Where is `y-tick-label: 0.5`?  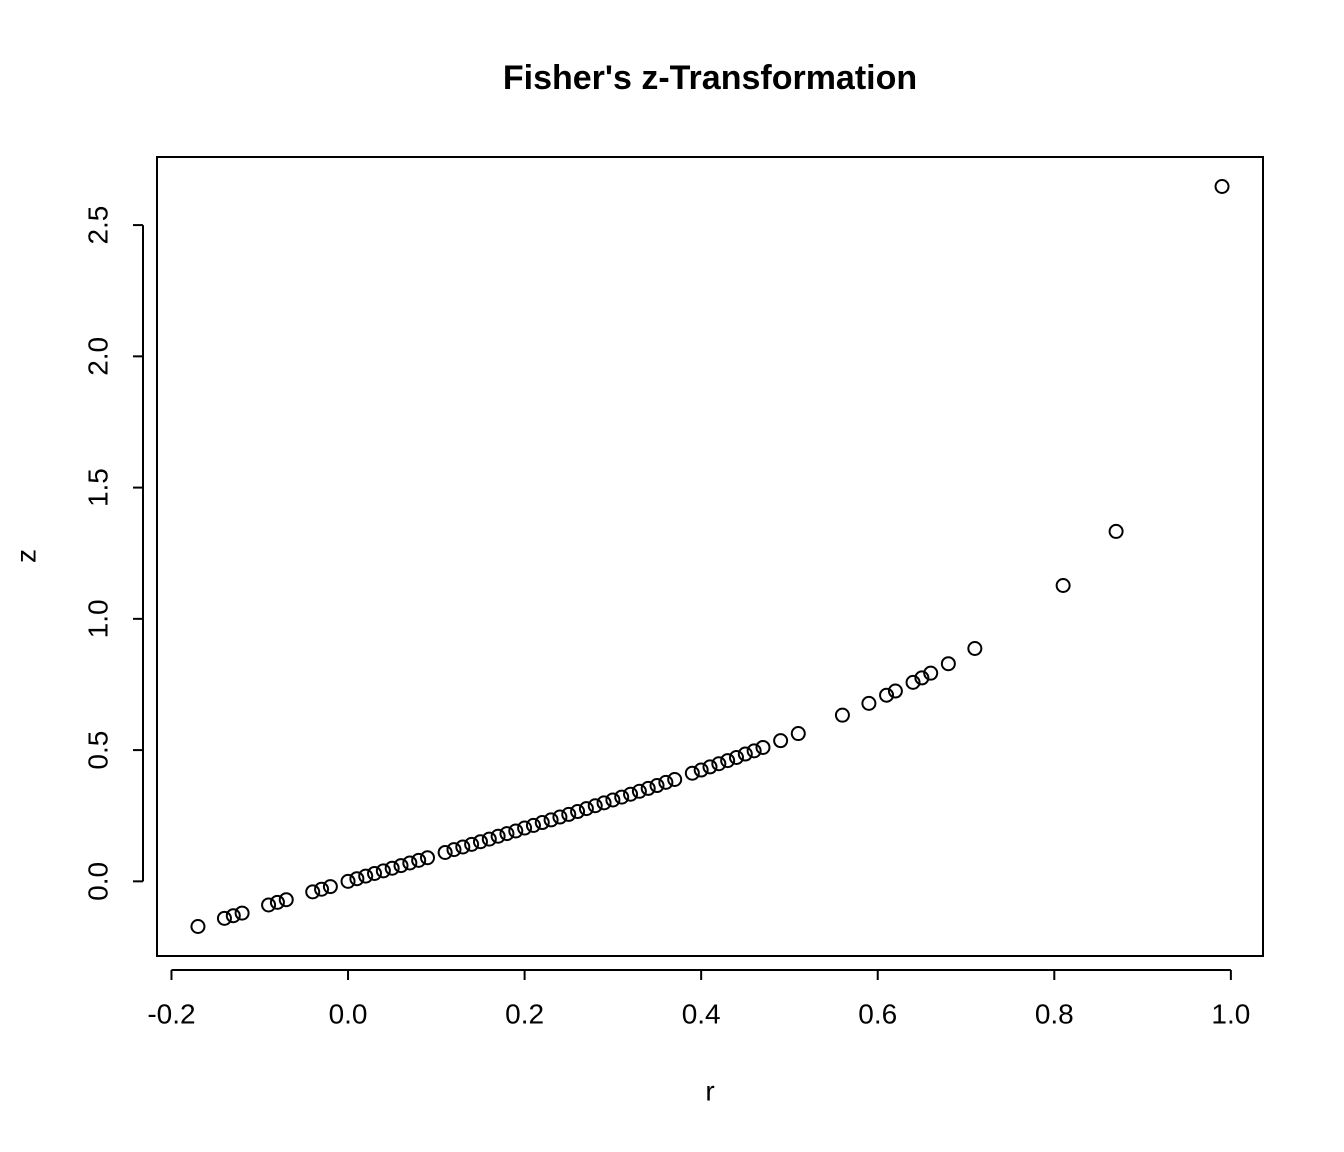
y-tick-label: 0.5 is located at coordinates (97, 750).